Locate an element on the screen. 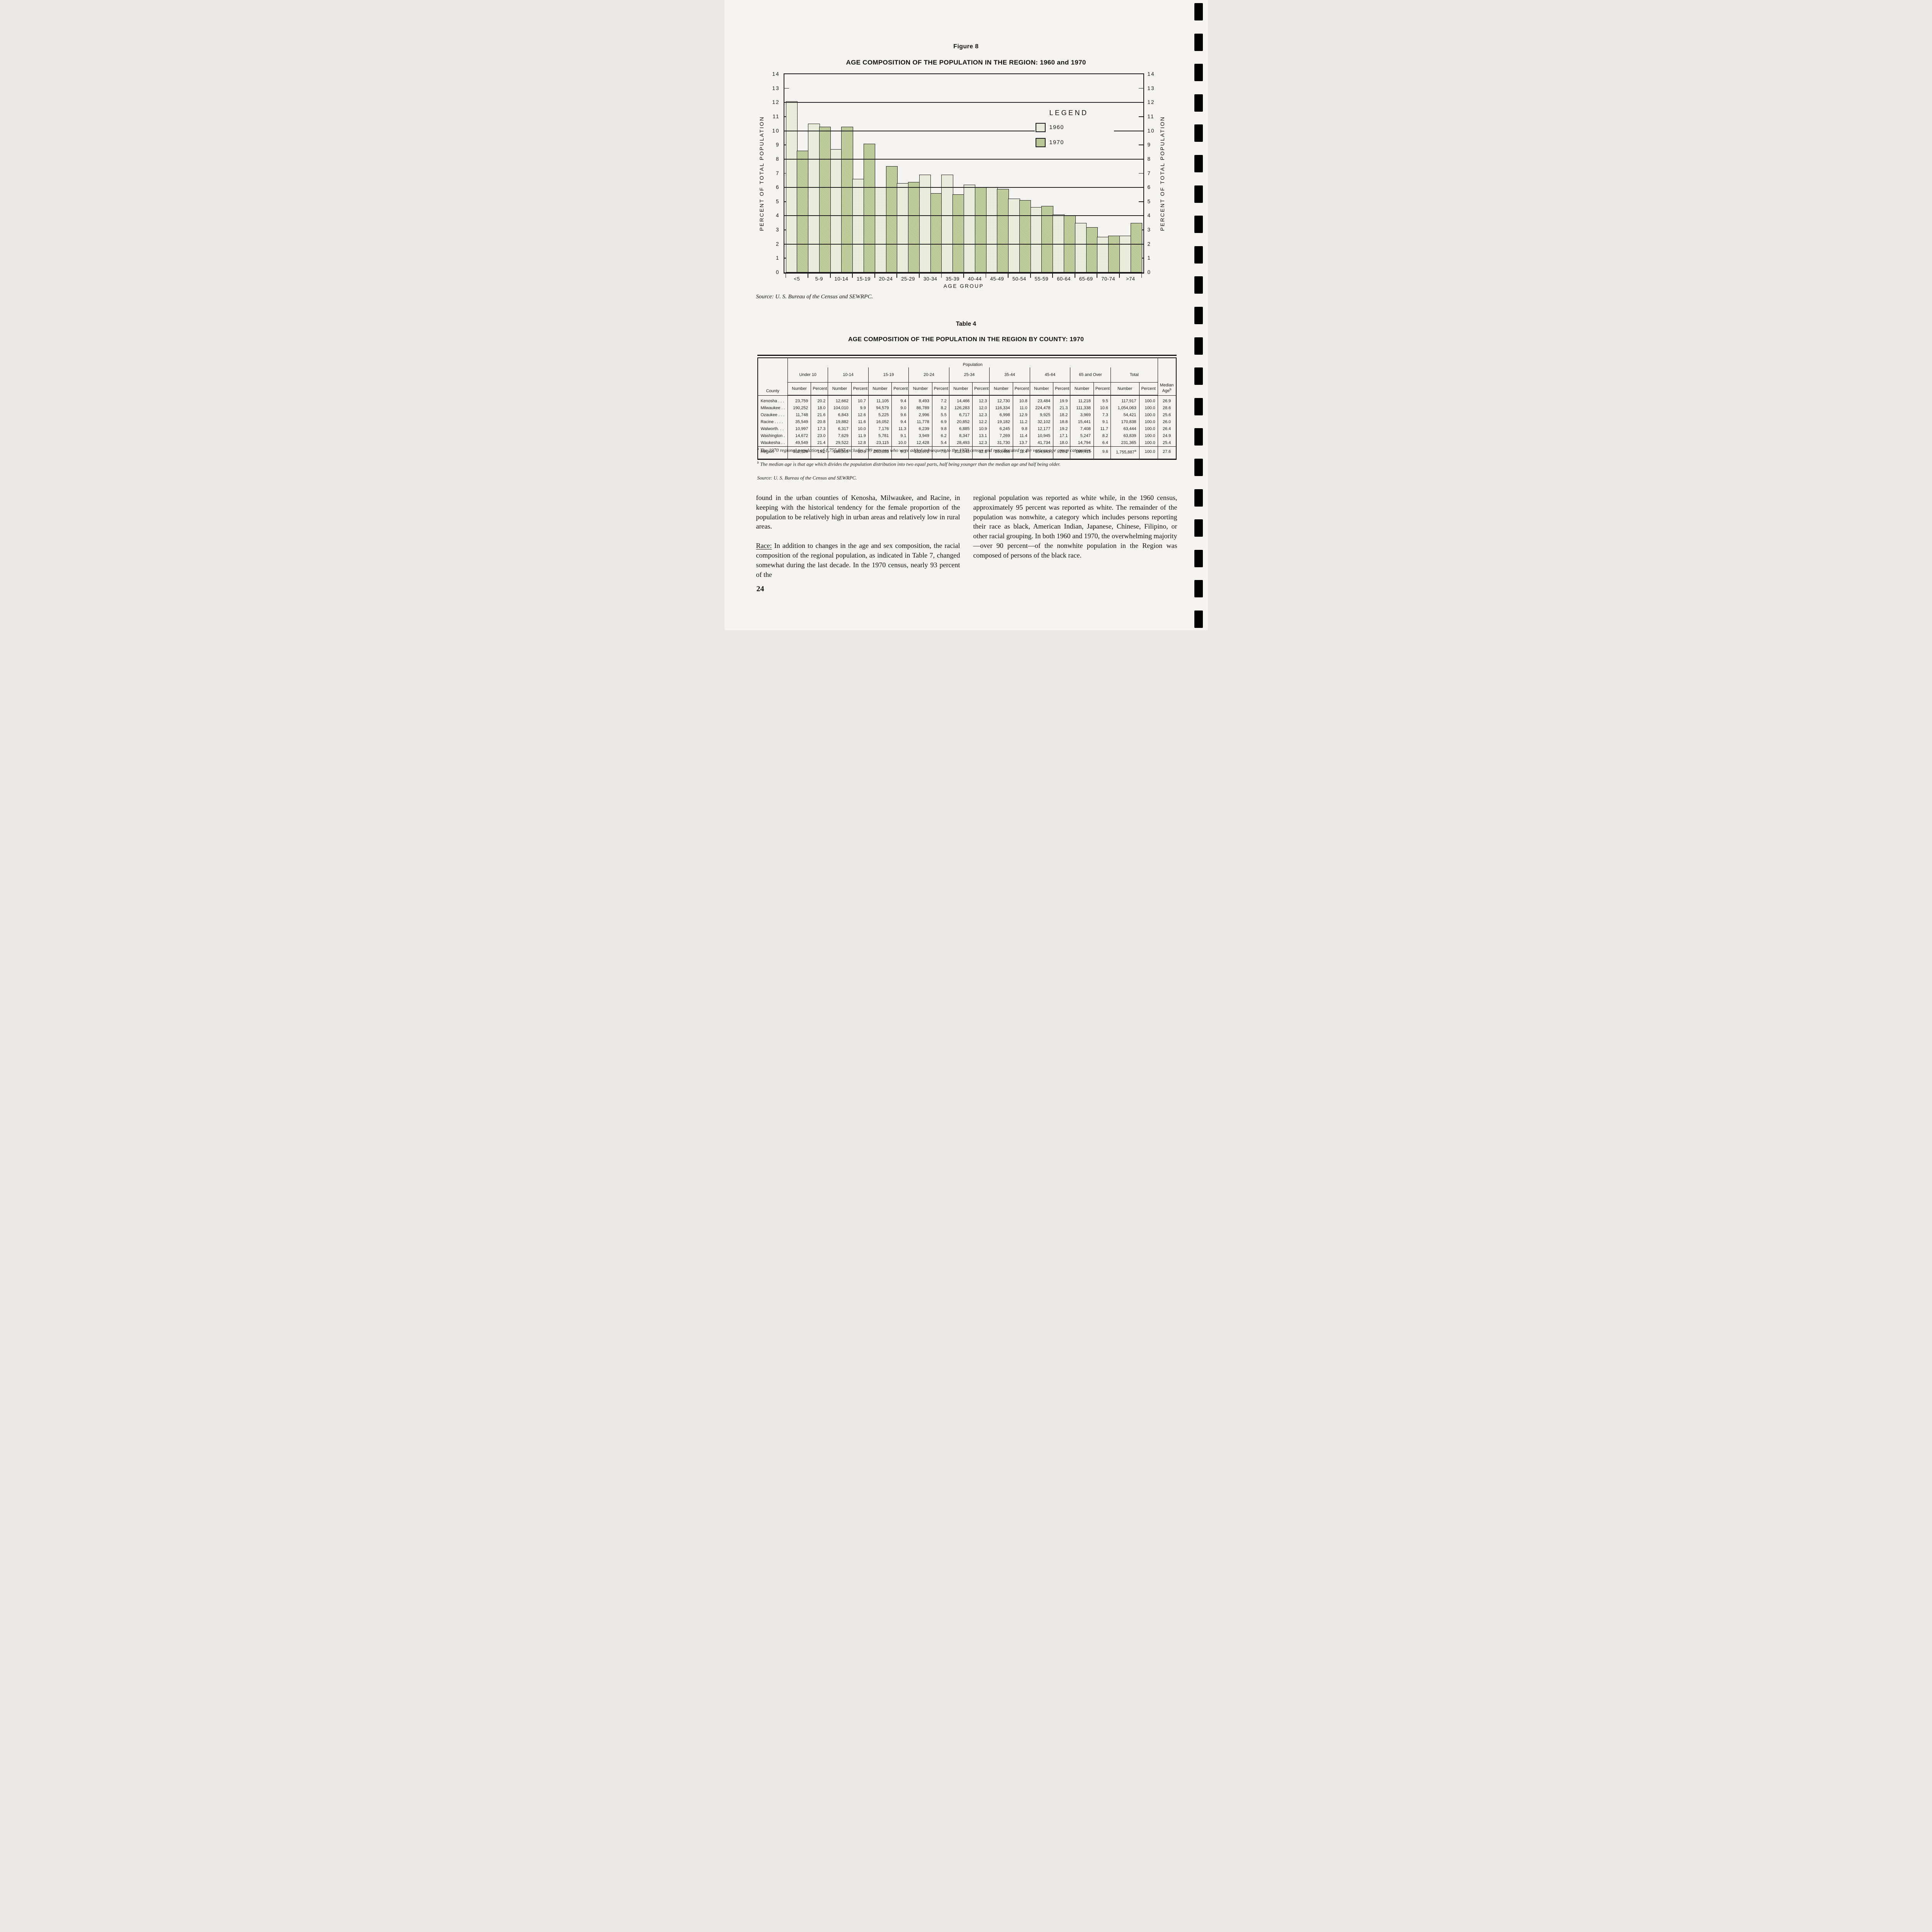 The height and width of the screenshot is (1932, 1932). cell: 7,269 is located at coordinates (1001, 436).